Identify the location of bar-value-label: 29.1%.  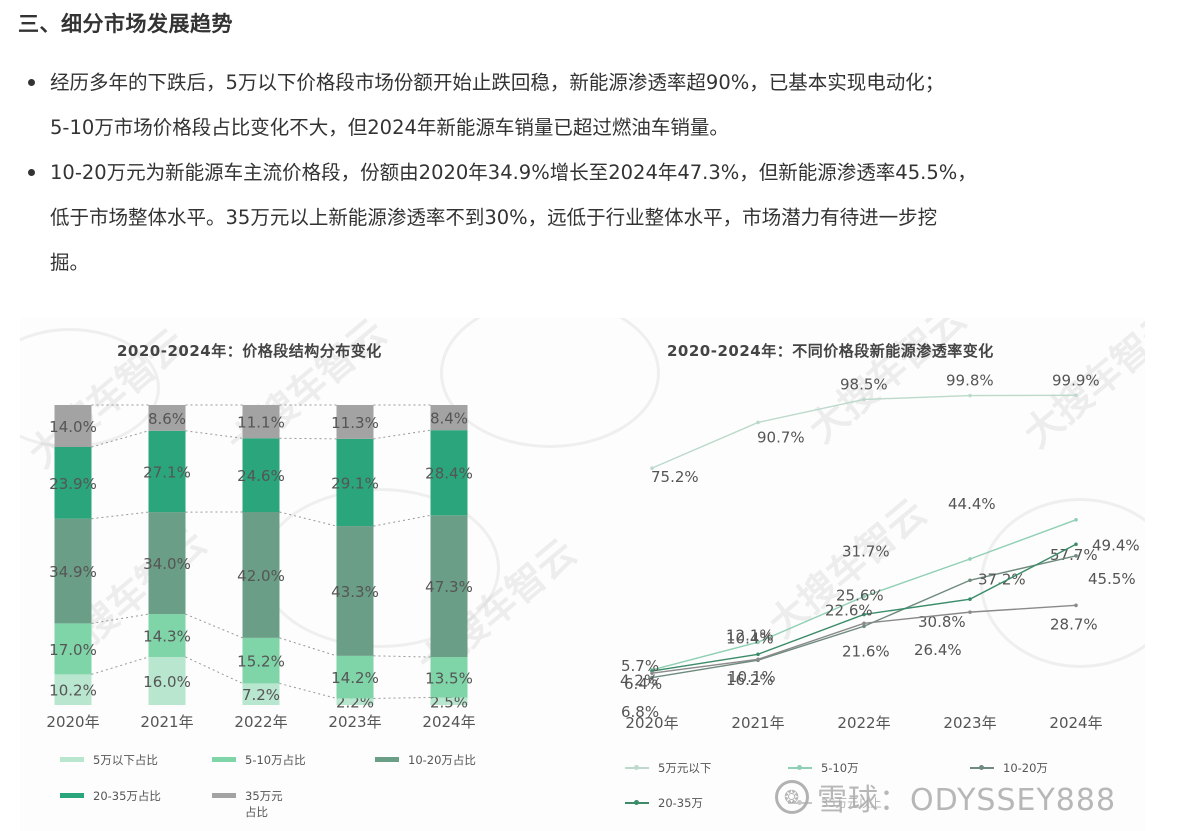
(355, 483).